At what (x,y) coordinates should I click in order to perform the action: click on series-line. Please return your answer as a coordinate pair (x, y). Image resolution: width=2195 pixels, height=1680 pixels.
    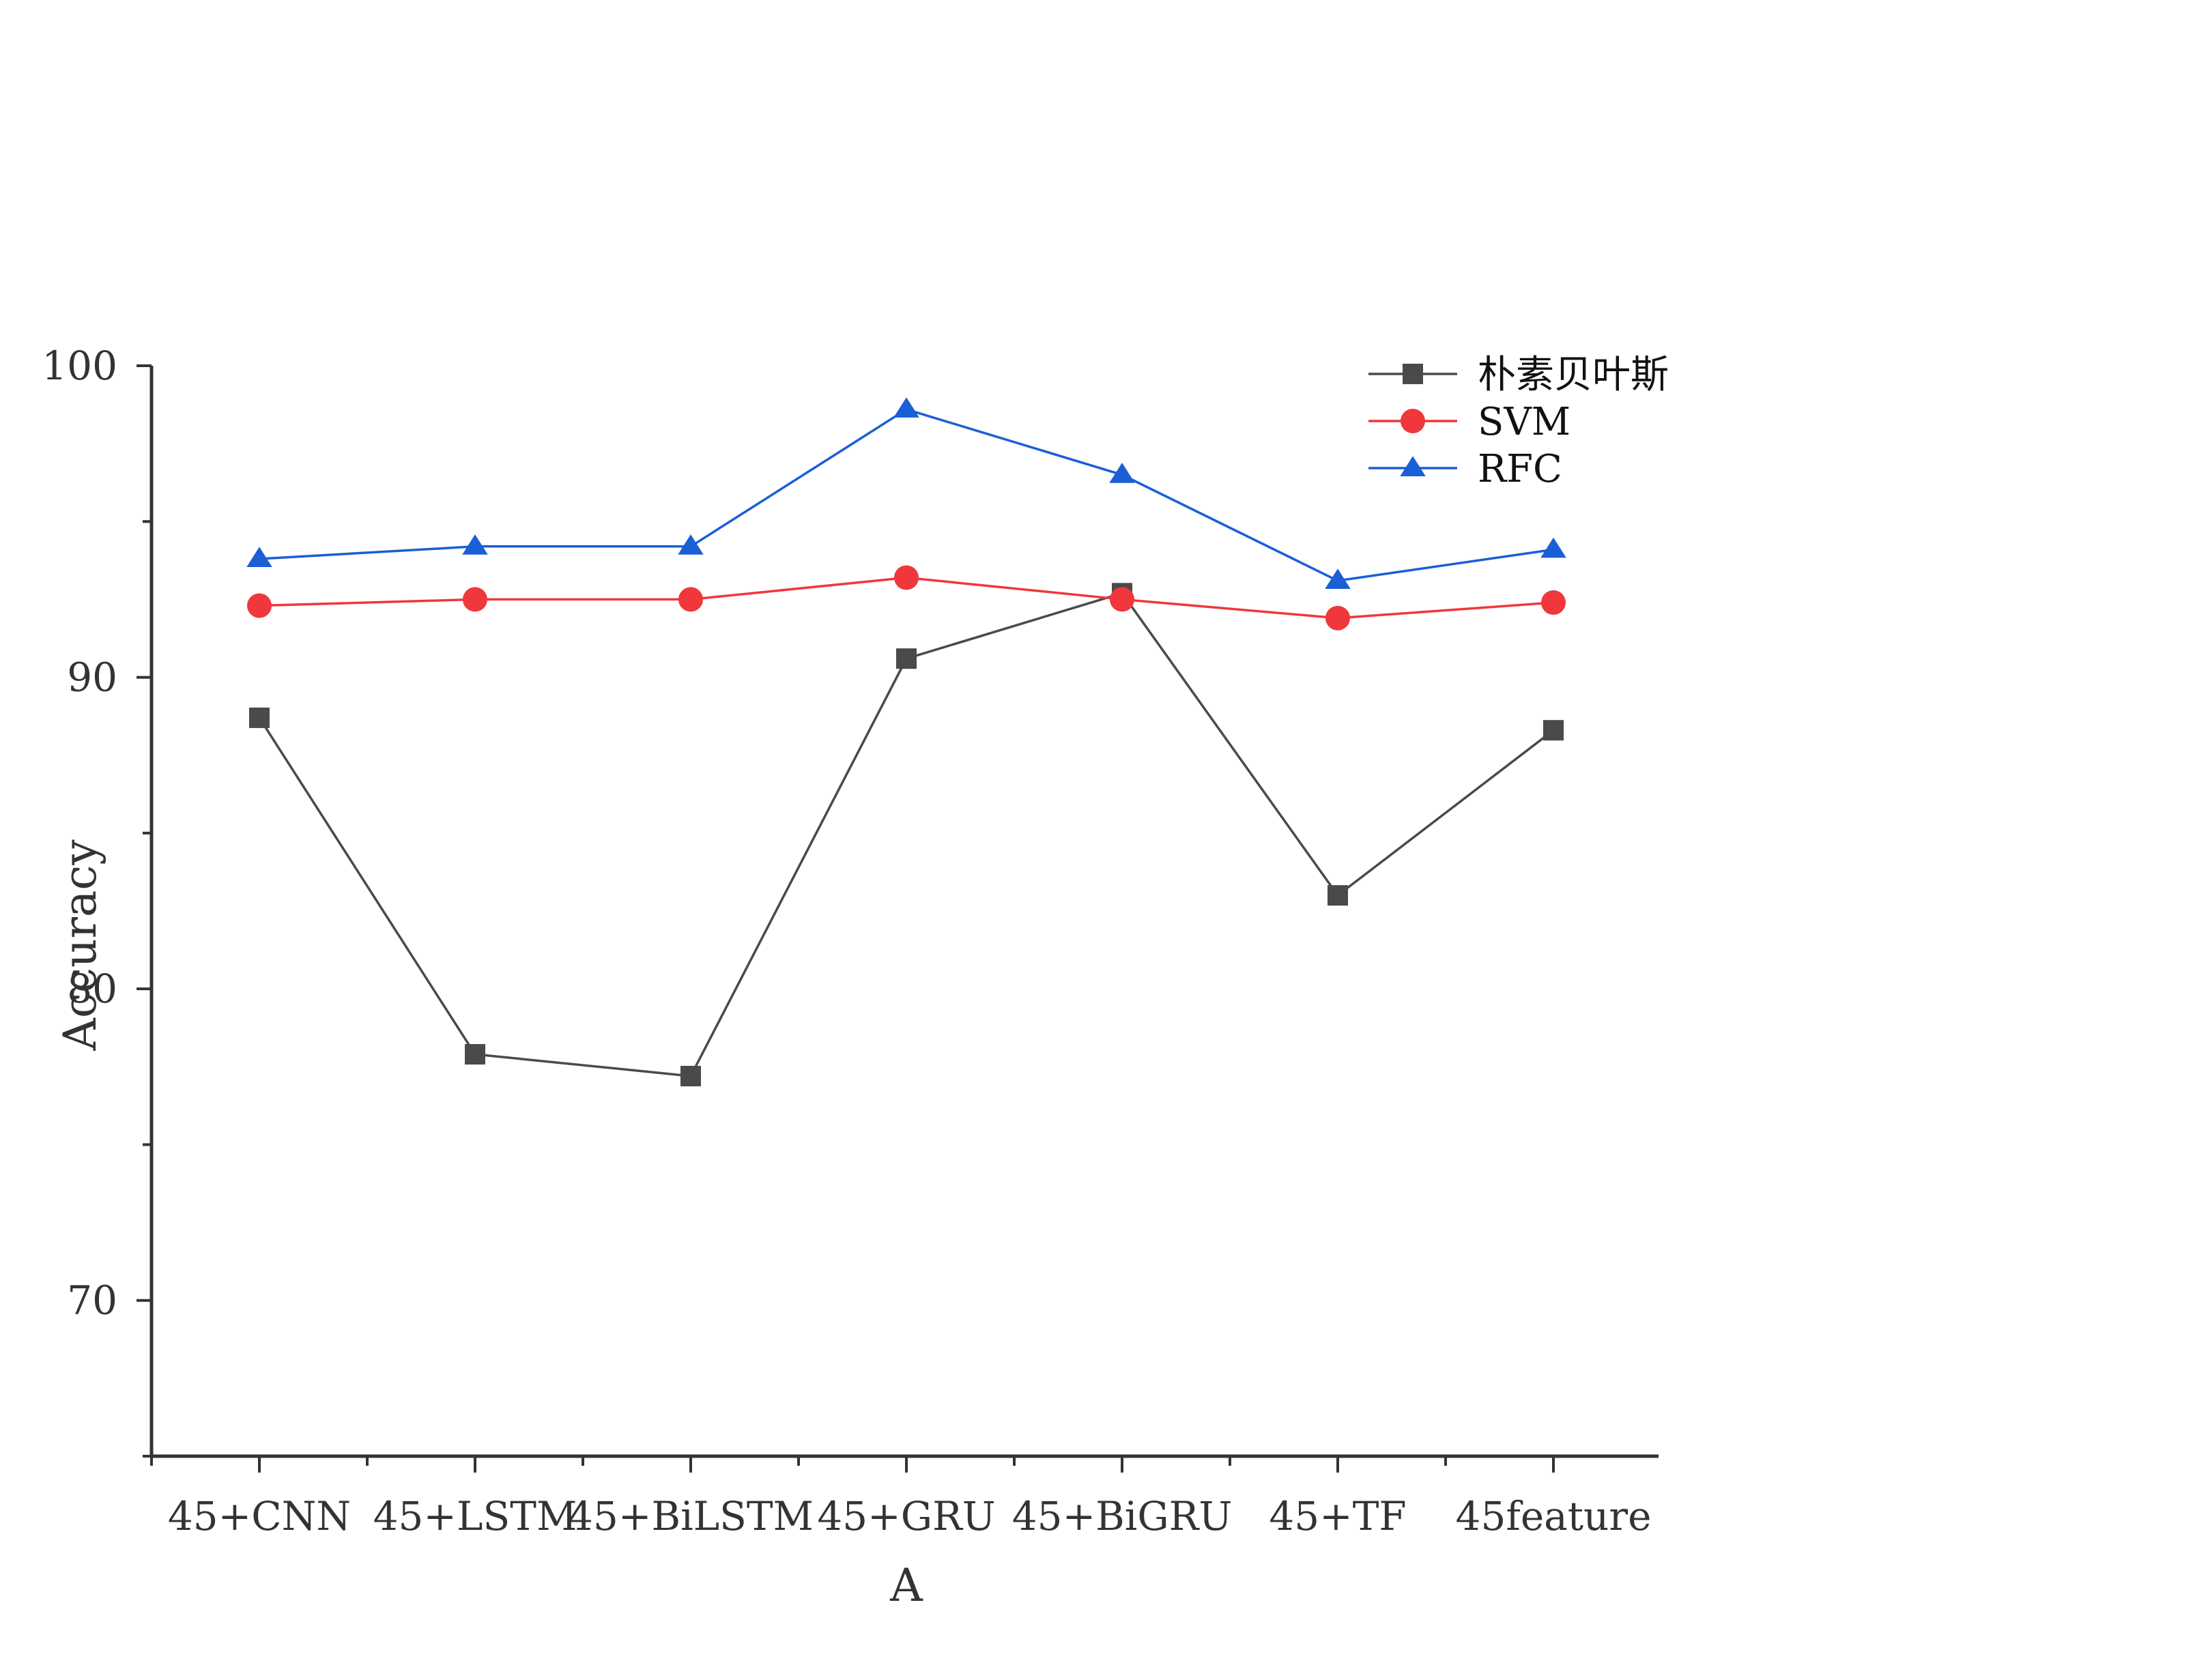
    Looking at the image, I should click on (906, 495).